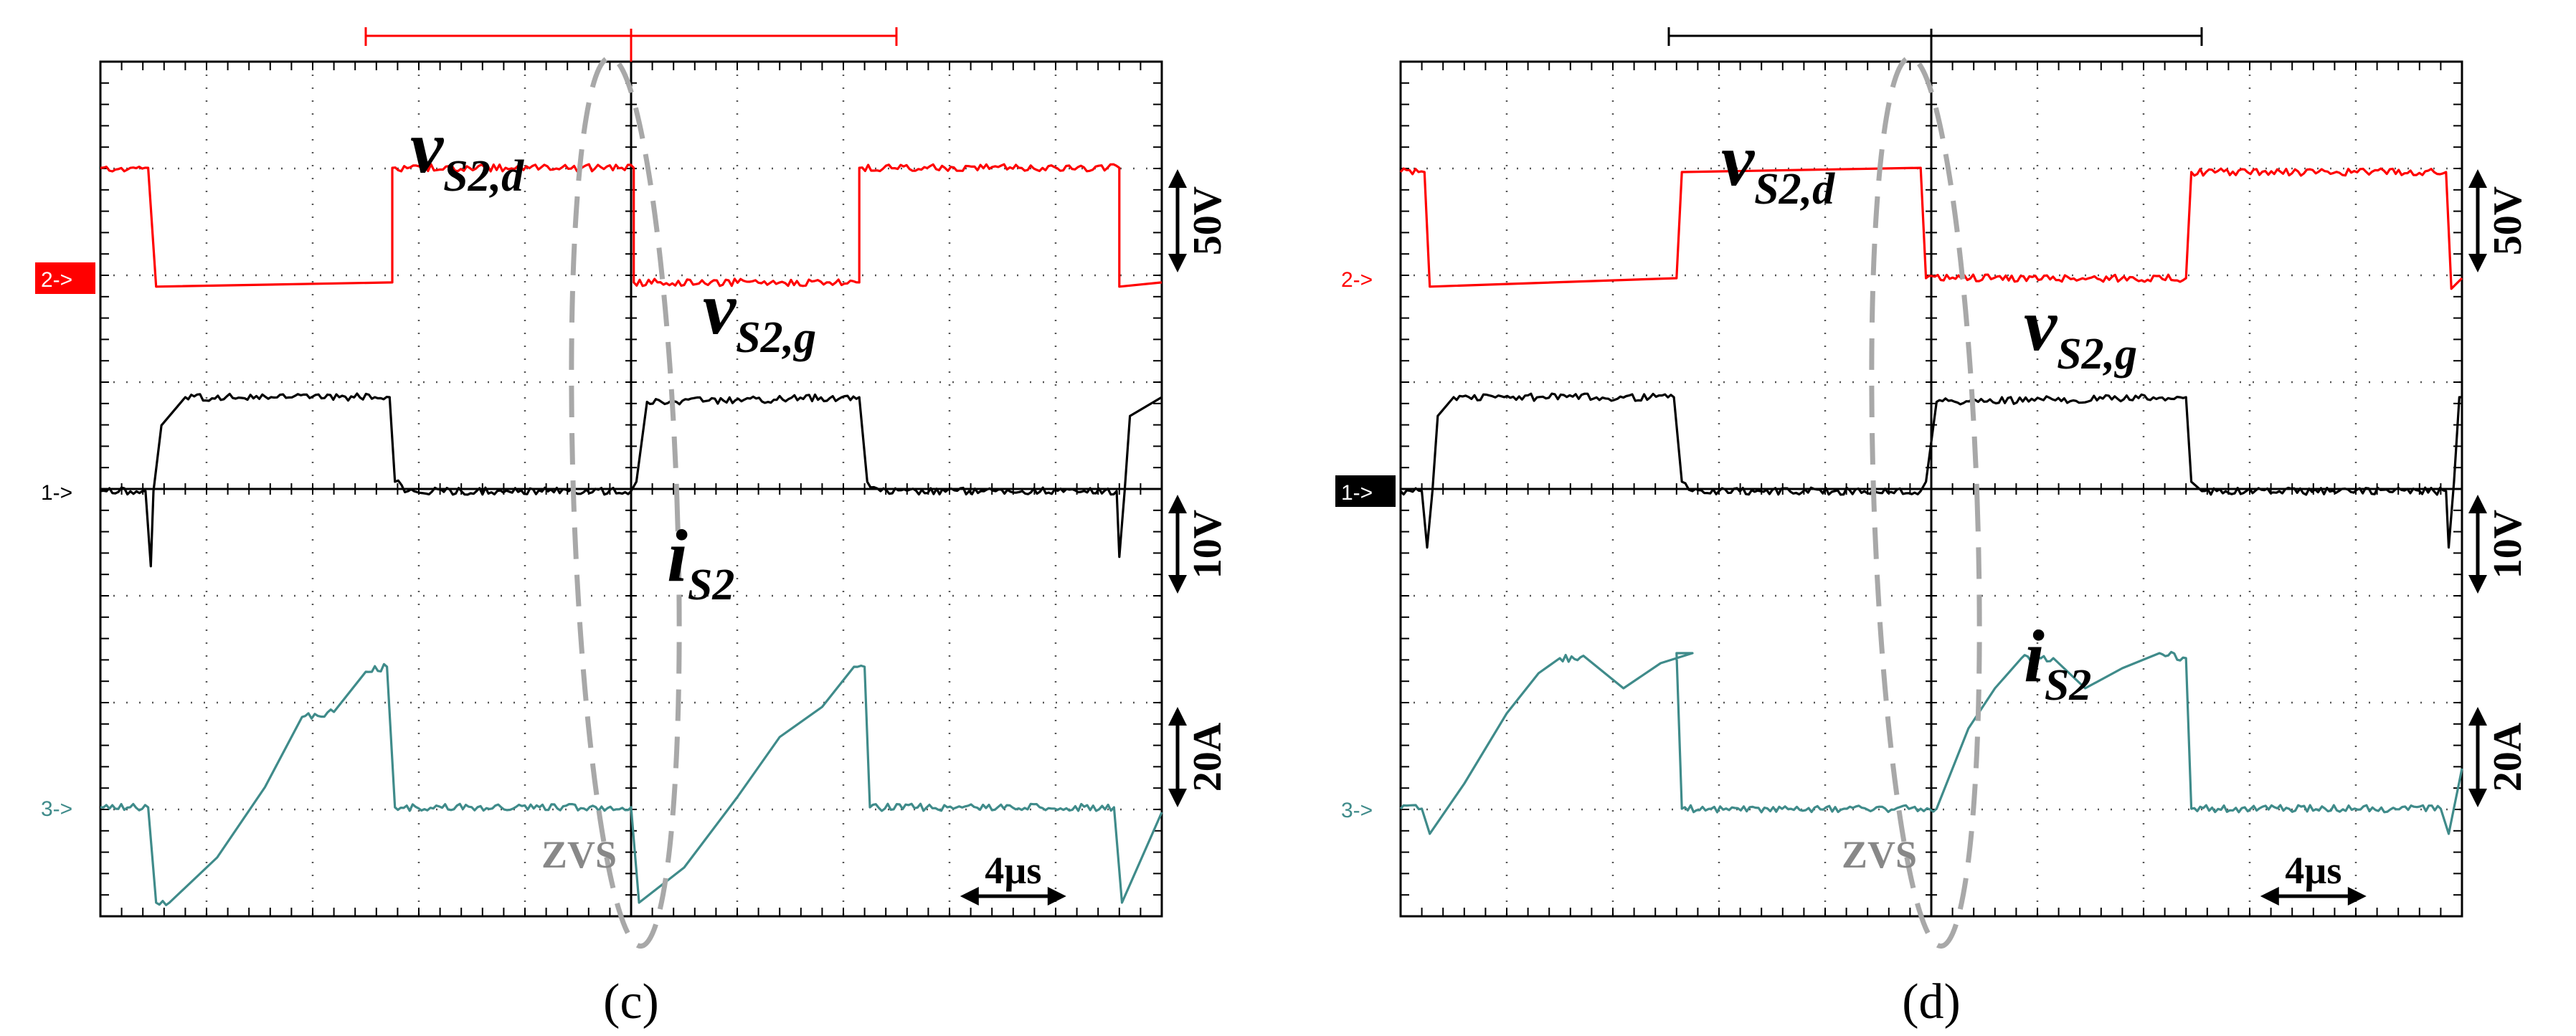  I want to click on panel-subtitle: (d), so click(1931, 1002).